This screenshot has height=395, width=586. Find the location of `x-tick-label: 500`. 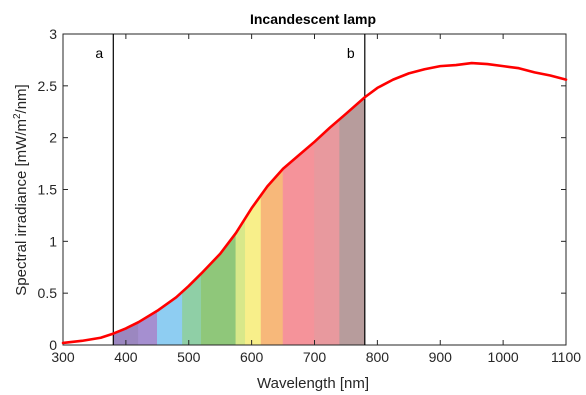

x-tick-label: 500 is located at coordinates (189, 357).